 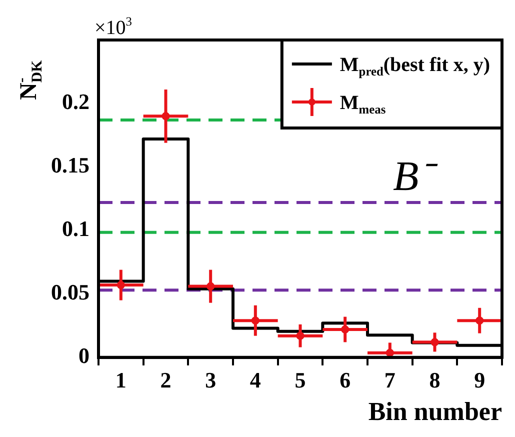 What do you see at coordinates (390, 379) in the screenshot?
I see `x-tick-label: 7` at bounding box center [390, 379].